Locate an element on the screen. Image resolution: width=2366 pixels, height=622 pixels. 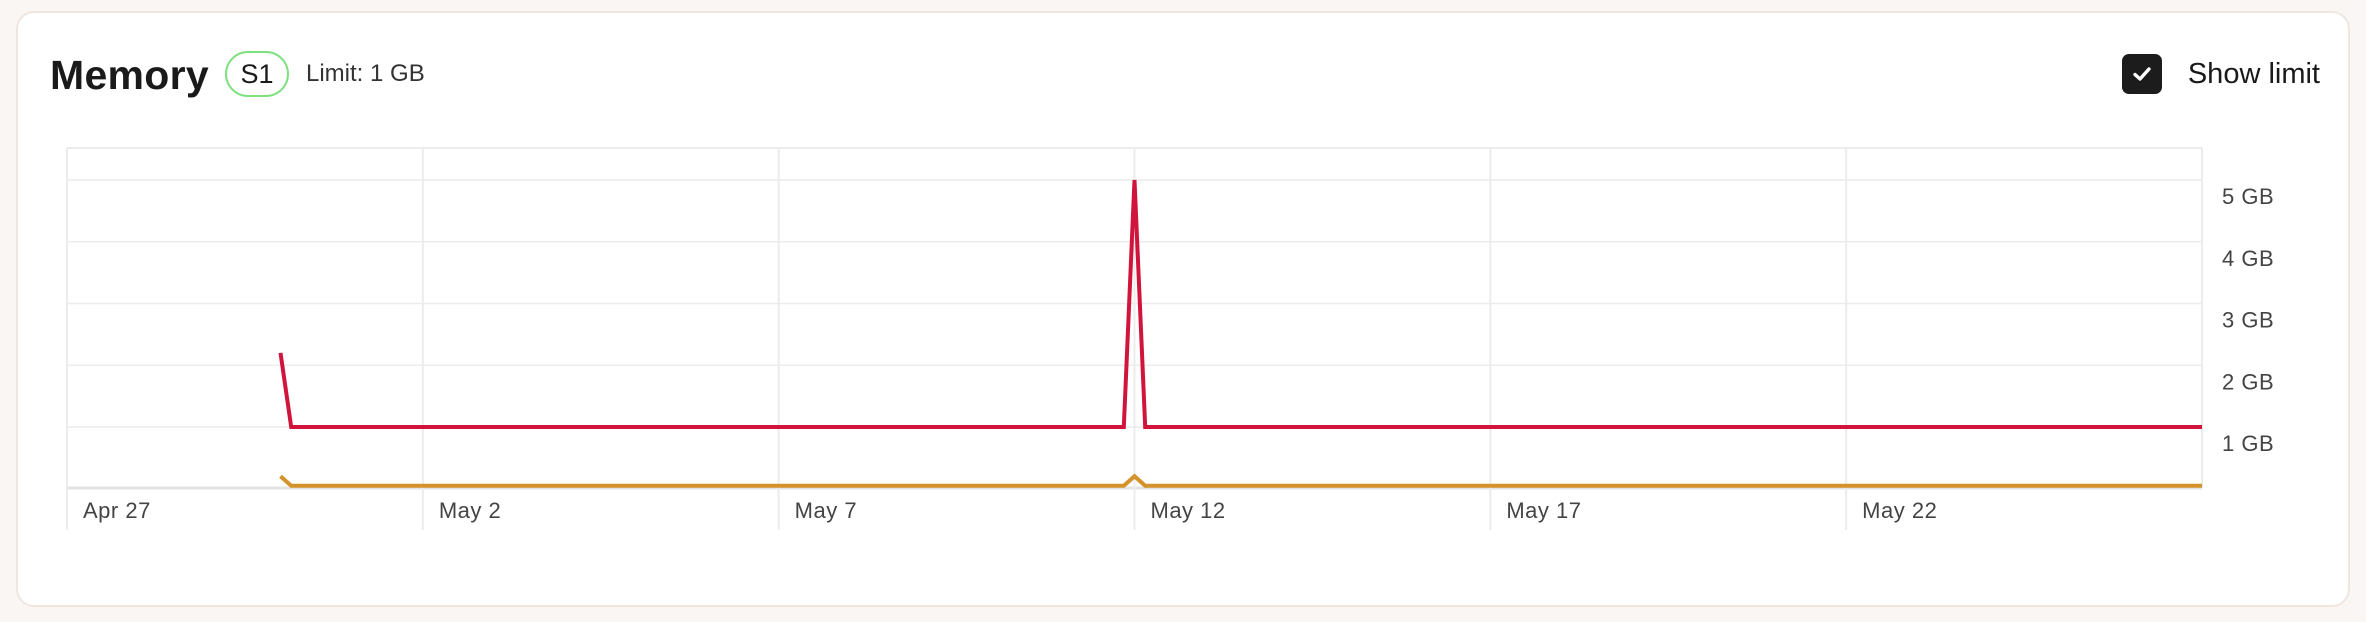
x-tick-label: May 2 is located at coordinates (470, 510).